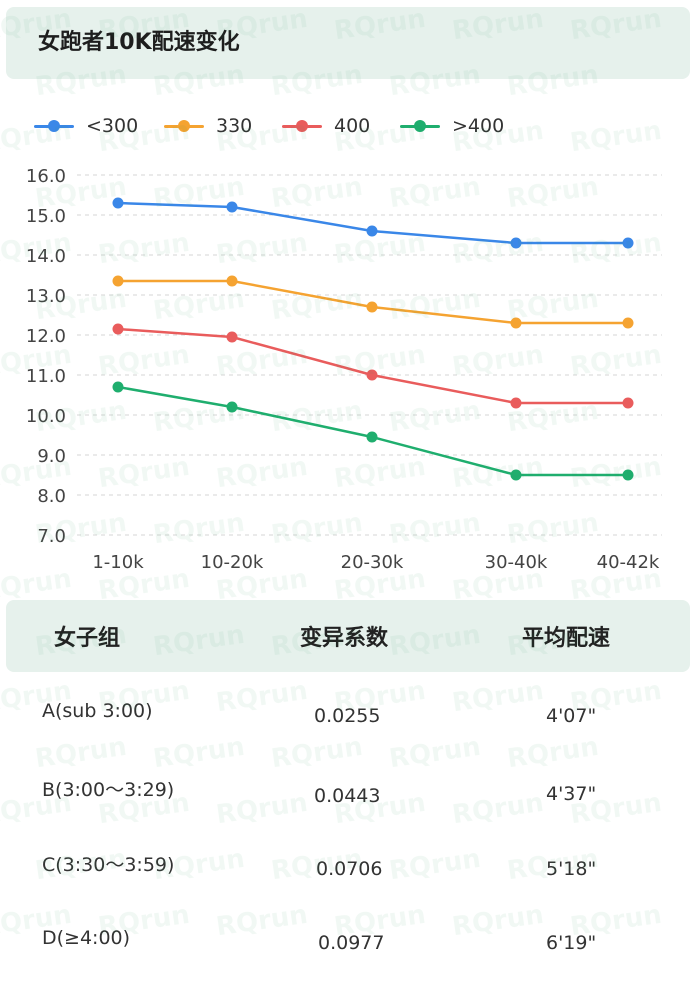 This screenshot has width=696, height=994. What do you see at coordinates (139, 42) in the screenshot?
I see `chart-title: 女跑者10K配速变化` at bounding box center [139, 42].